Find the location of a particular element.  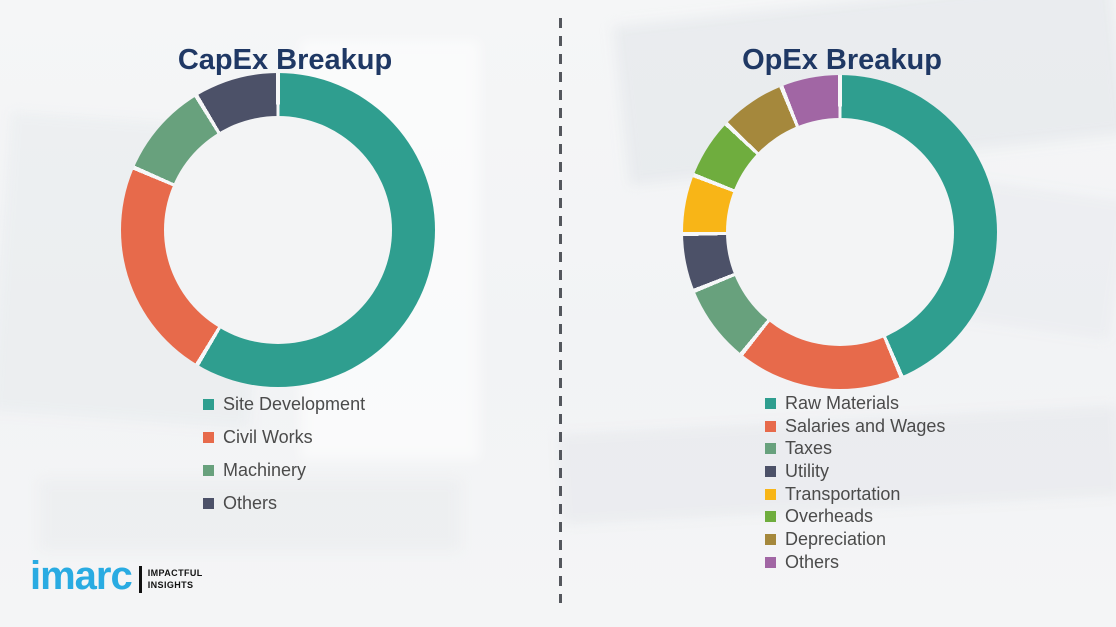

capex-donut-chart is located at coordinates (278, 230).